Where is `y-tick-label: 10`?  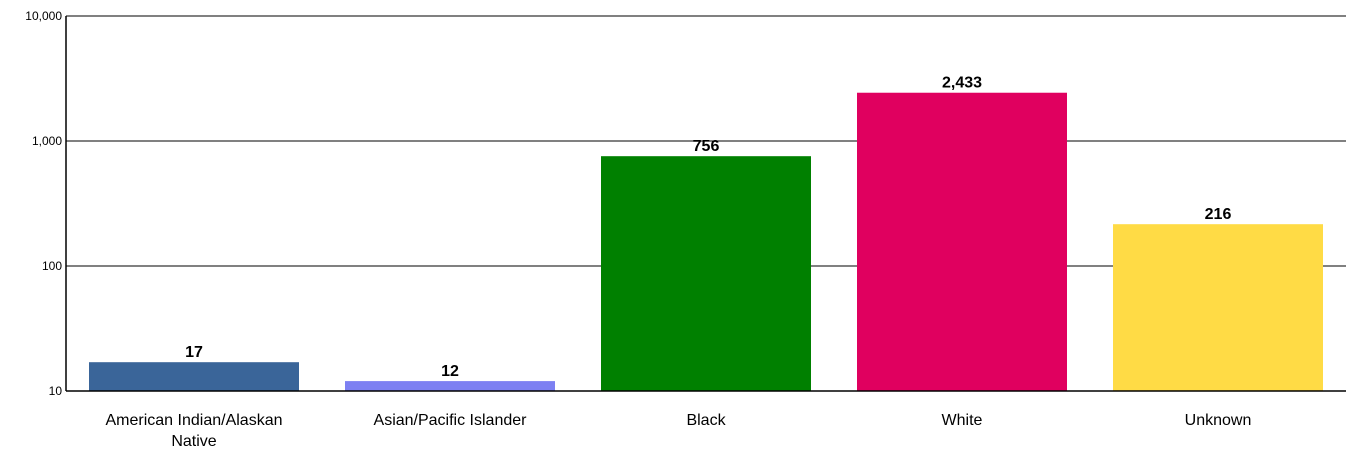
y-tick-label: 10 is located at coordinates (56, 391).